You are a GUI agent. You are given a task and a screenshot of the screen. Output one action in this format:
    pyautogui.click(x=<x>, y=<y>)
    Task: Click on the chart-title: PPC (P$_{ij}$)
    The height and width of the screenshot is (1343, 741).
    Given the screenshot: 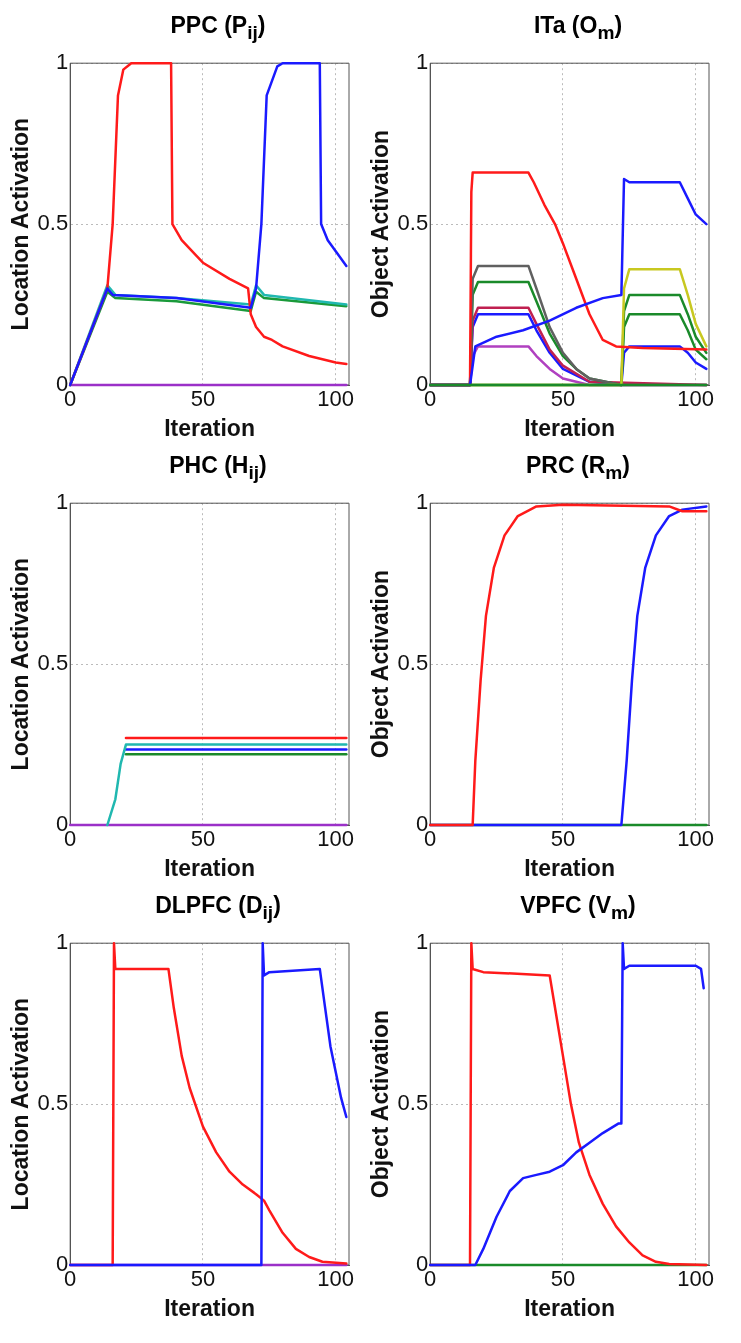 What is the action you would take?
    pyautogui.click(x=218, y=28)
    